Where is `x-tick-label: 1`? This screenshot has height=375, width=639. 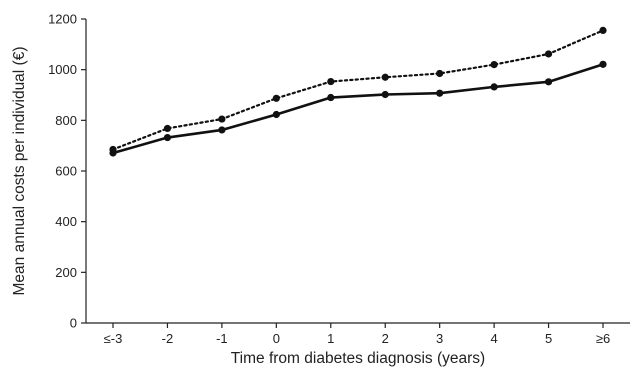
x-tick-label: 1 is located at coordinates (330, 338).